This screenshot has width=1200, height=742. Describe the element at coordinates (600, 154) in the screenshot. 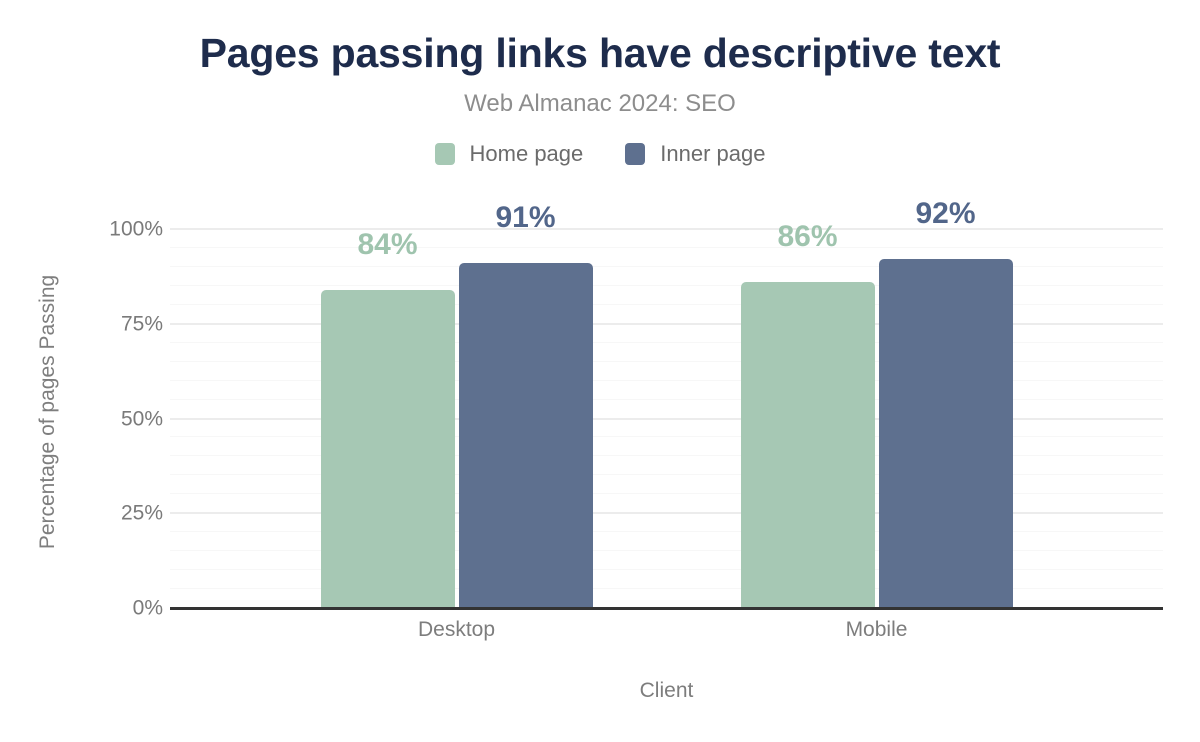

I see `legend: Home page Inner page` at that location.